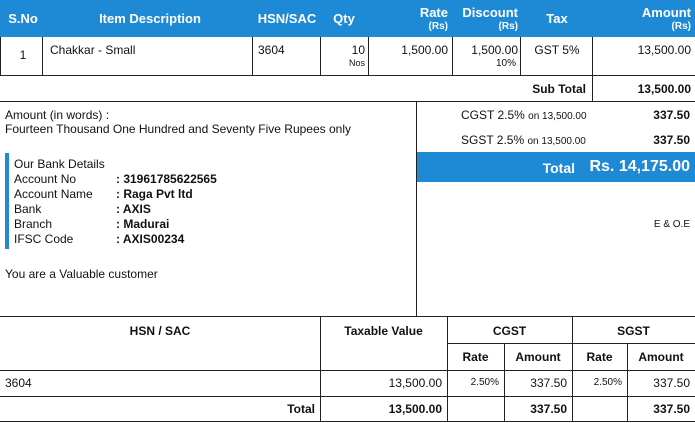 The width and height of the screenshot is (695, 423). Describe the element at coordinates (133, 209) in the screenshot. I see `bank-value-bank: : AXIS` at that location.